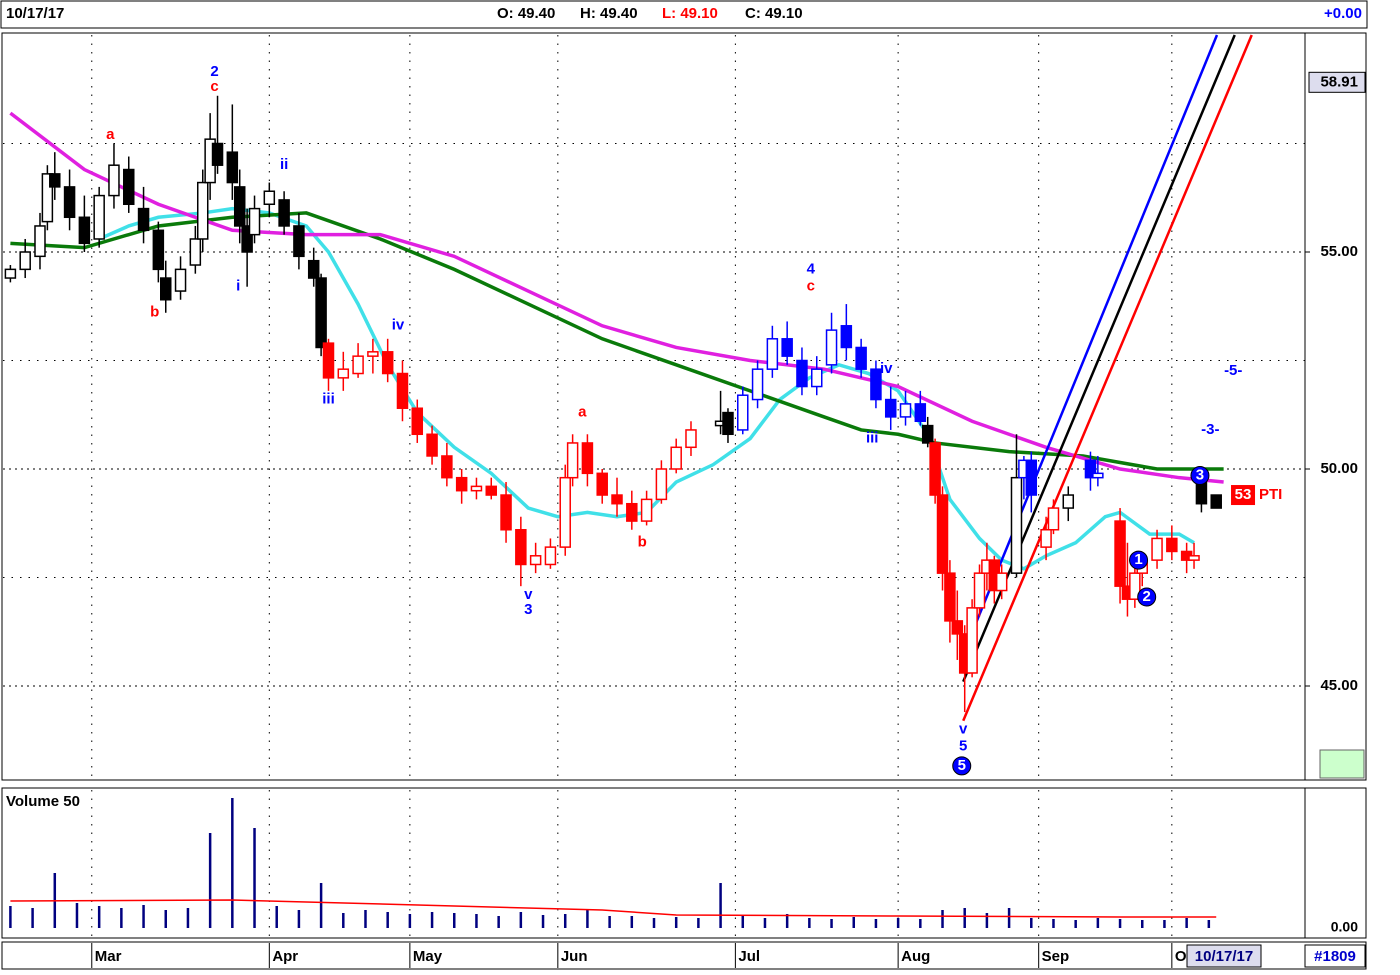  Describe the element at coordinates (609, 13) in the screenshot. I see `header-high: H: 49.40` at that location.